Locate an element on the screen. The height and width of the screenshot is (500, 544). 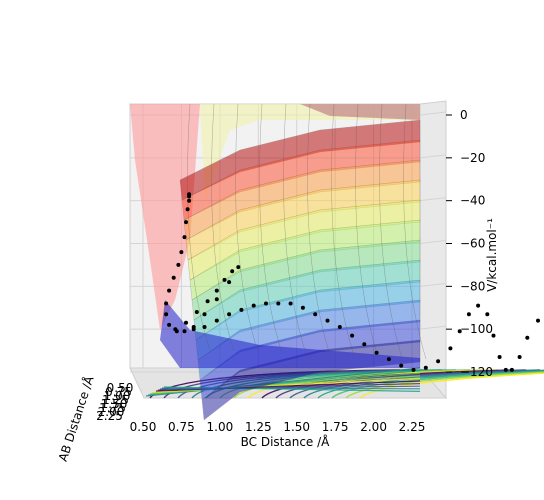
z-axis-label: V/kcal.mol⁻¹ is located at coordinates (492, 255).